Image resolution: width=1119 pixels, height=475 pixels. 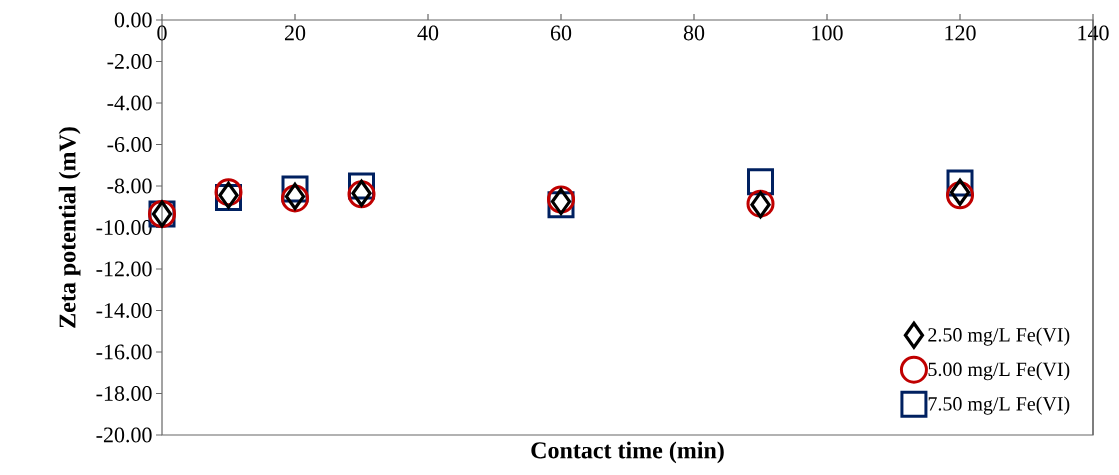 What do you see at coordinates (124, 310) in the screenshot?
I see `y-tick-label: -14.00` at bounding box center [124, 310].